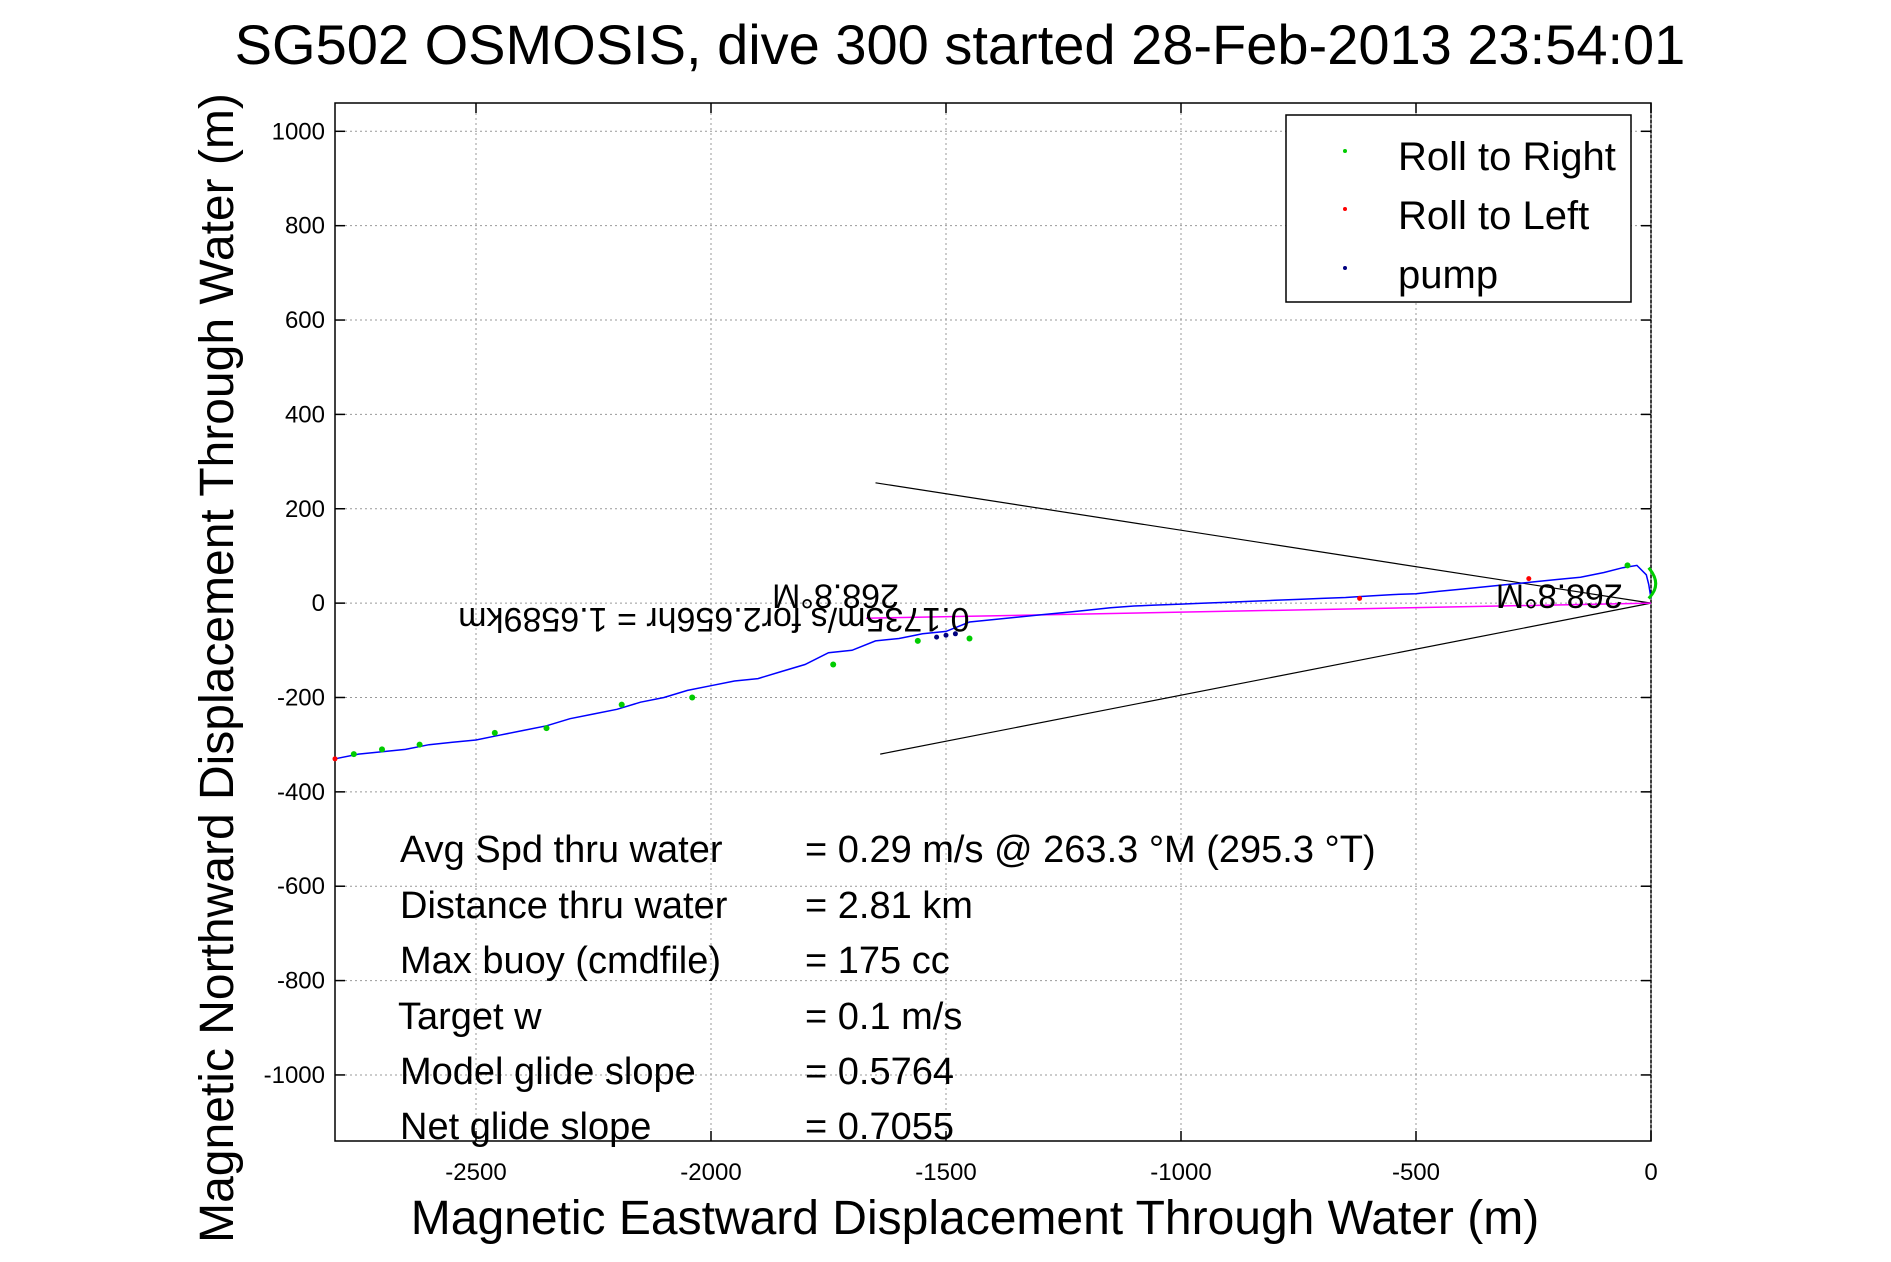  Describe the element at coordinates (298, 131) in the screenshot. I see `y-tick-label: 1000` at that location.